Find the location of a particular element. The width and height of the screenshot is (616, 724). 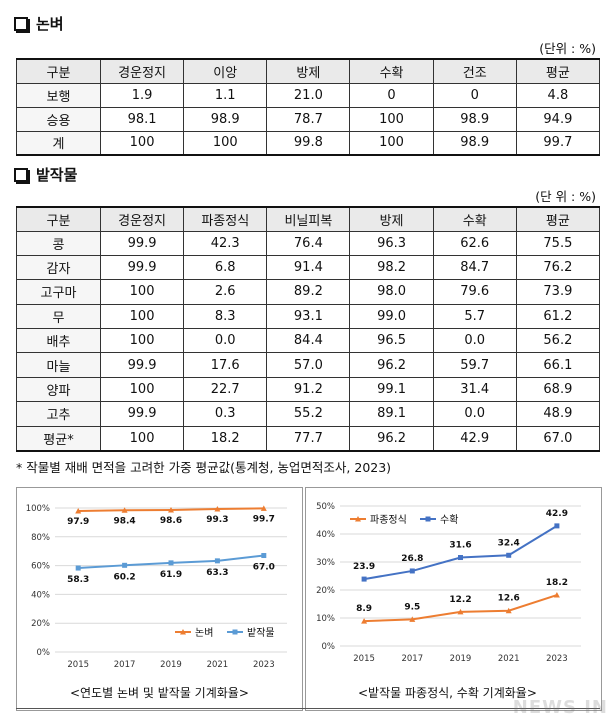

table-cell: 96.3 is located at coordinates (391, 243).